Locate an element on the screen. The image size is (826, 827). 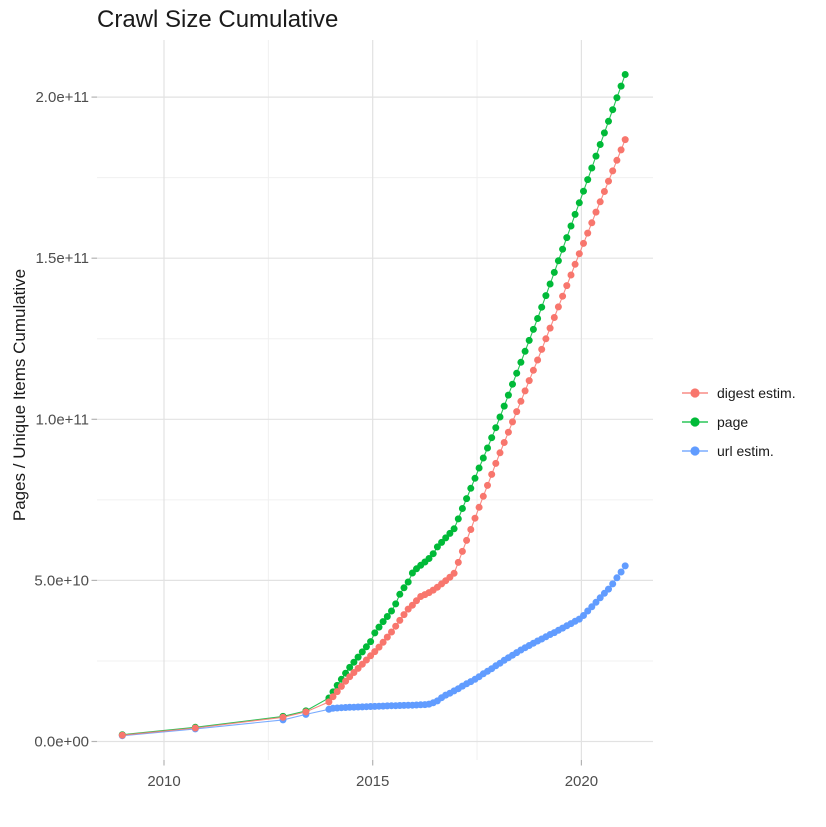
legend-item-digest: digest estim. is located at coordinates (738, 392).